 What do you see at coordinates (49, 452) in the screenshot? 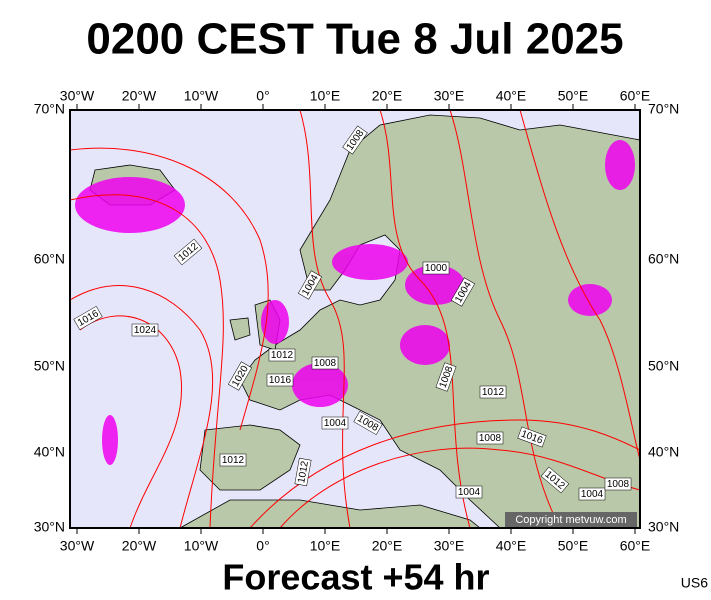
I see `lat-label-left: 40°N` at bounding box center [49, 452].